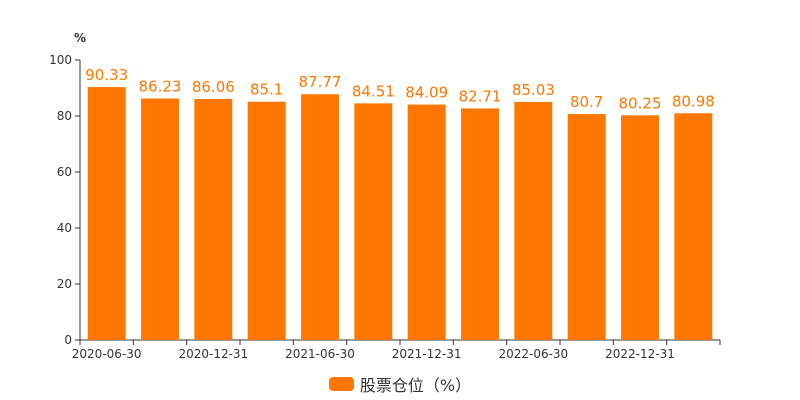 The image size is (800, 400). What do you see at coordinates (320, 82) in the screenshot?
I see `data-label: 87.77` at bounding box center [320, 82].